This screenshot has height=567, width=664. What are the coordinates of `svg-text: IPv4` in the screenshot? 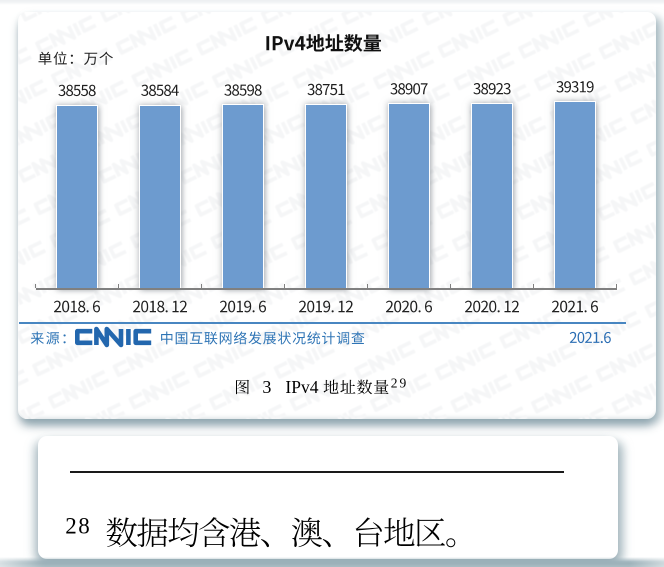 It's located at (301, 387).